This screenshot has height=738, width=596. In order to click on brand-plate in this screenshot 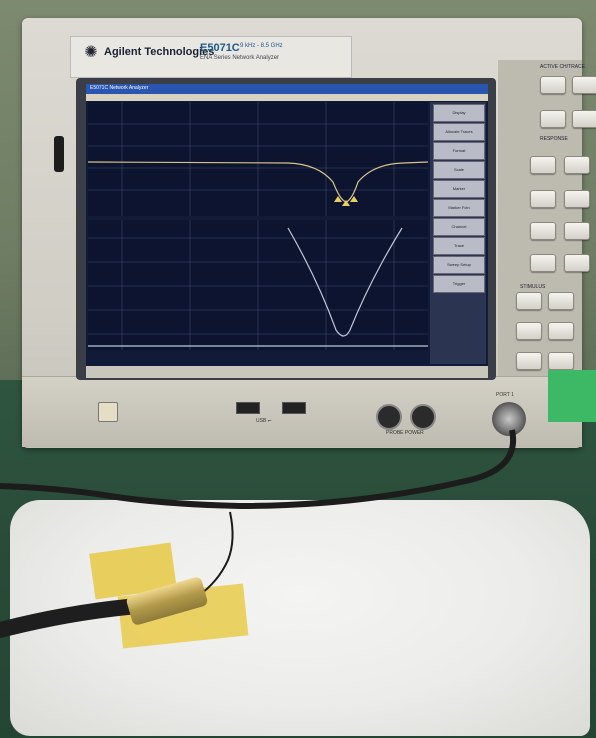, I will do `click(211, 57)`.